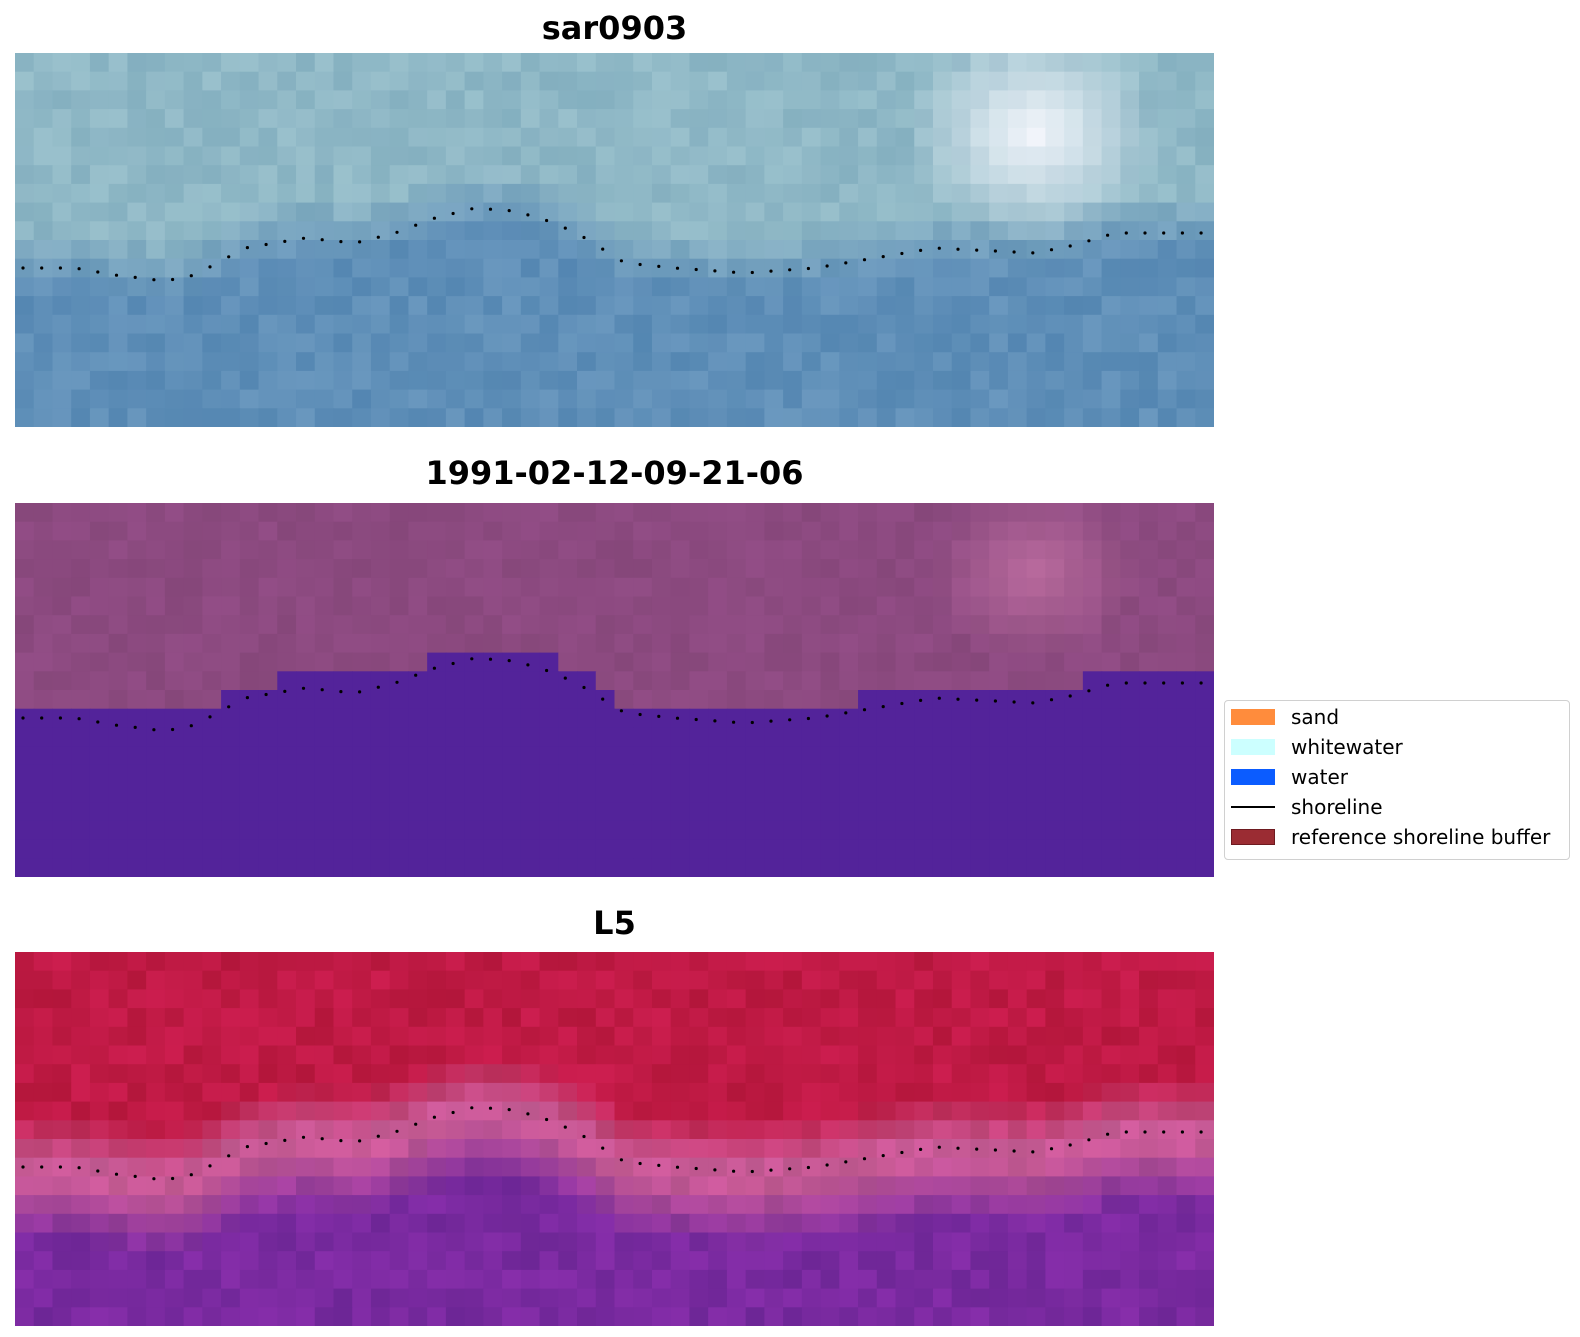  What do you see at coordinates (1285, 717) in the screenshot?
I see `legend-item-sand: sand` at bounding box center [1285, 717].